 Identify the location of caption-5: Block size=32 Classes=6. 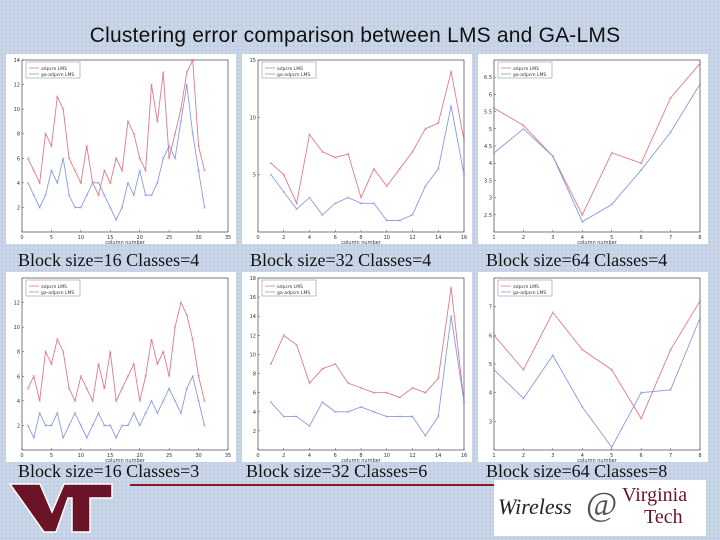
(337, 471).